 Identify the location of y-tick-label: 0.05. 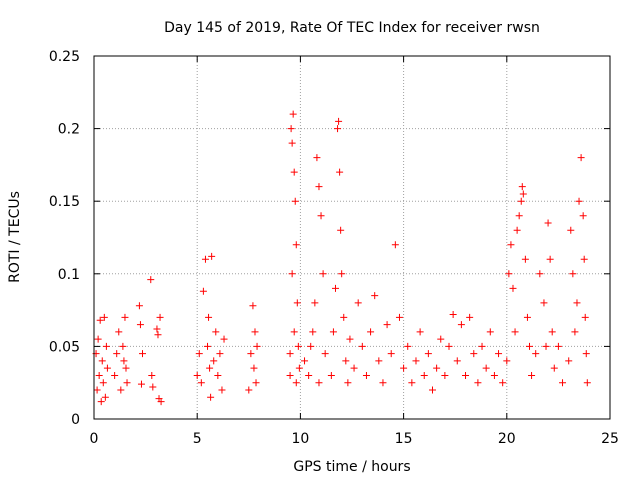
(64, 347).